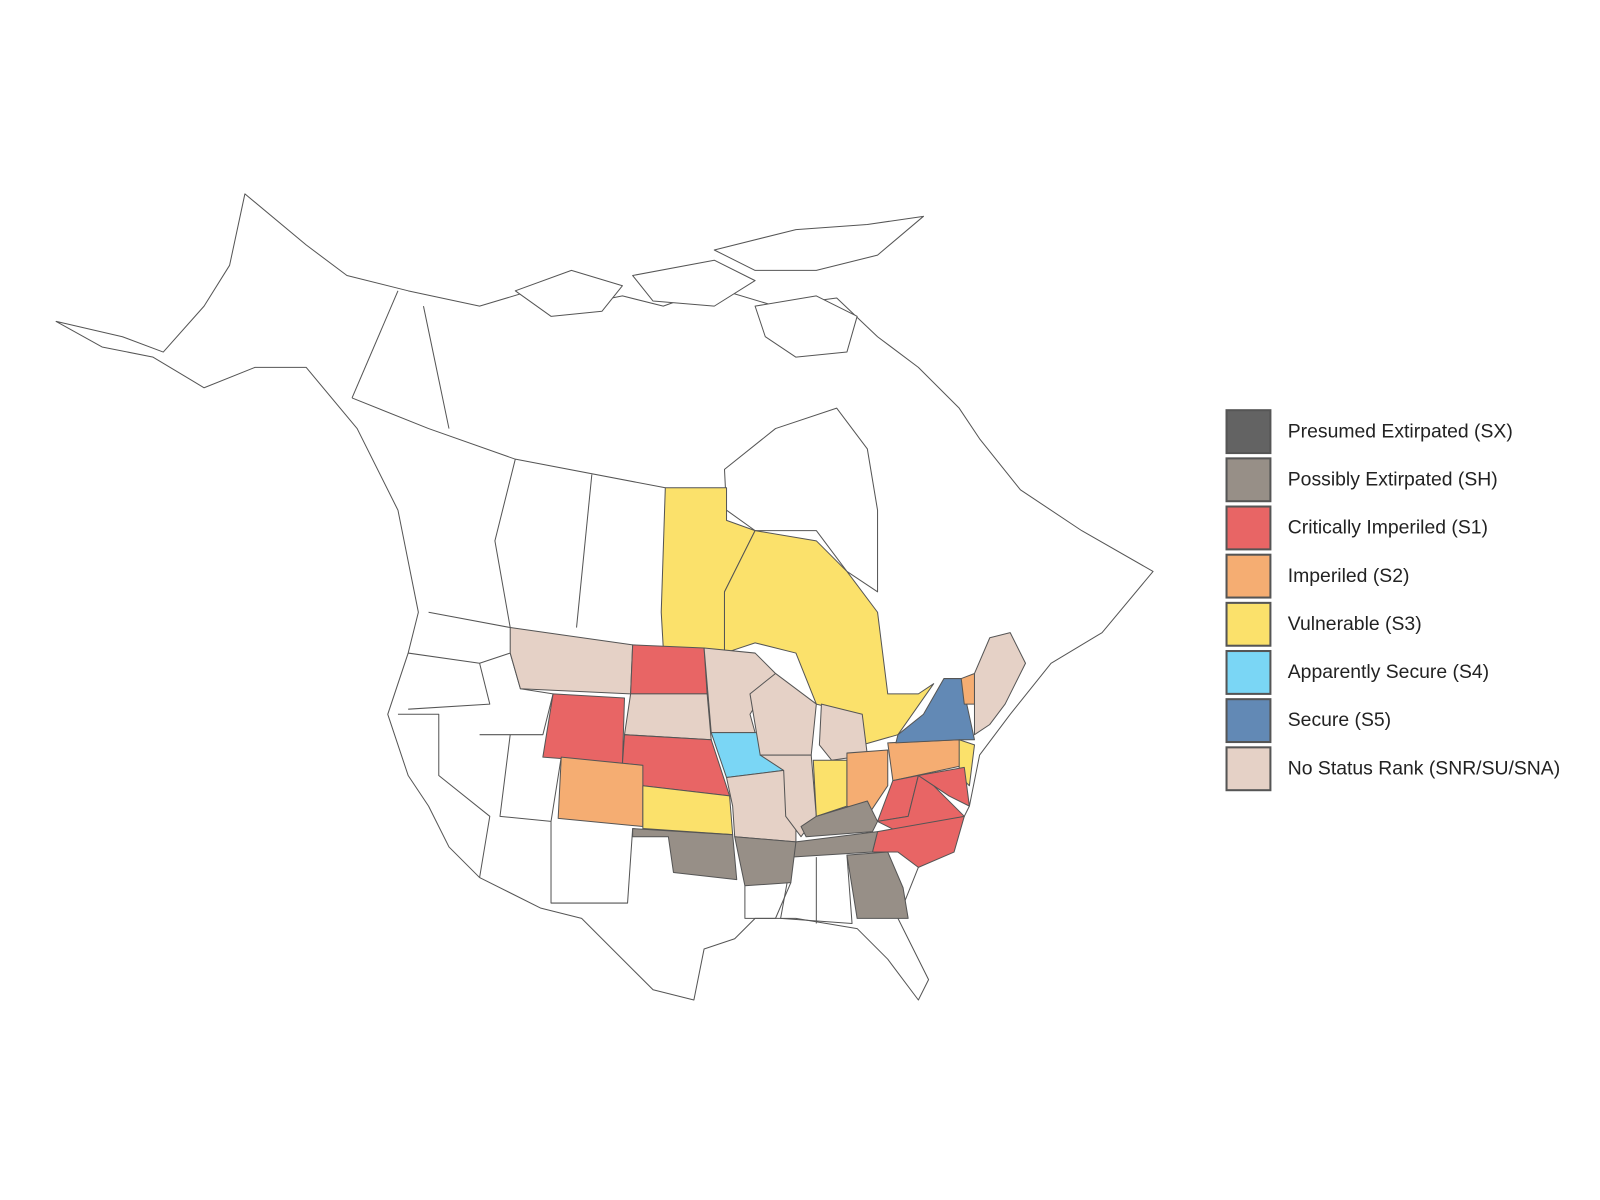  I want to click on hudson-bay, so click(801, 500).